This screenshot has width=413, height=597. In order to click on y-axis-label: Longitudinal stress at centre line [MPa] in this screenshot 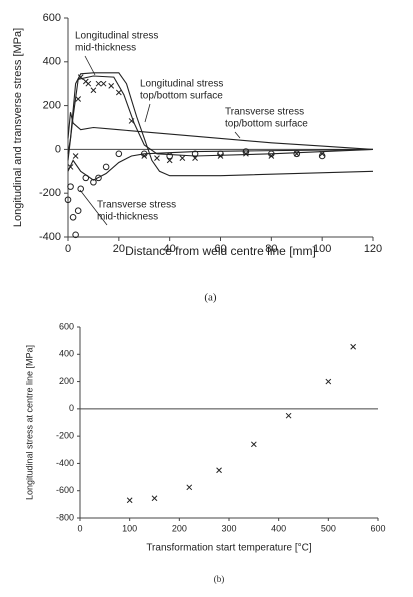, I will do `click(29, 422)`.